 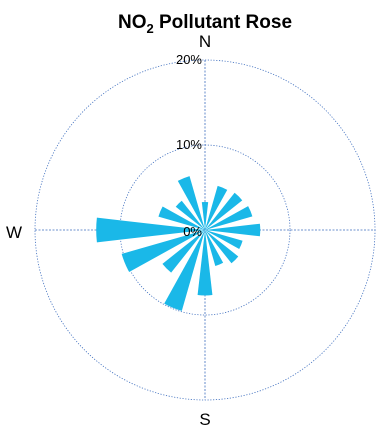 What do you see at coordinates (205, 24) in the screenshot?
I see `chart-title: NO2 Pollutant Rose` at bounding box center [205, 24].